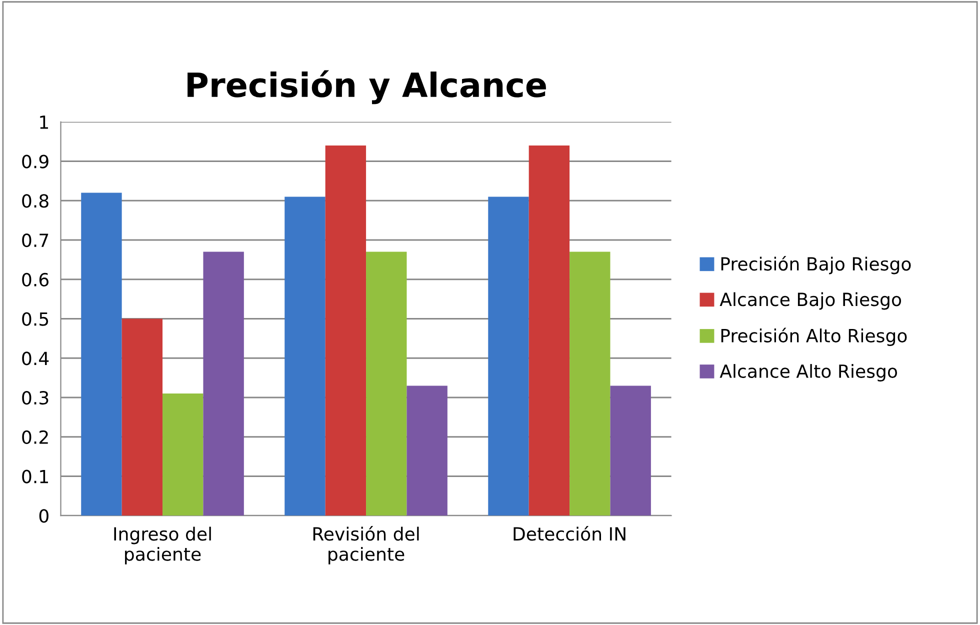 The width and height of the screenshot is (980, 625). What do you see at coordinates (809, 373) in the screenshot?
I see `legend-label: Alcance Alto Riesgo` at bounding box center [809, 373].